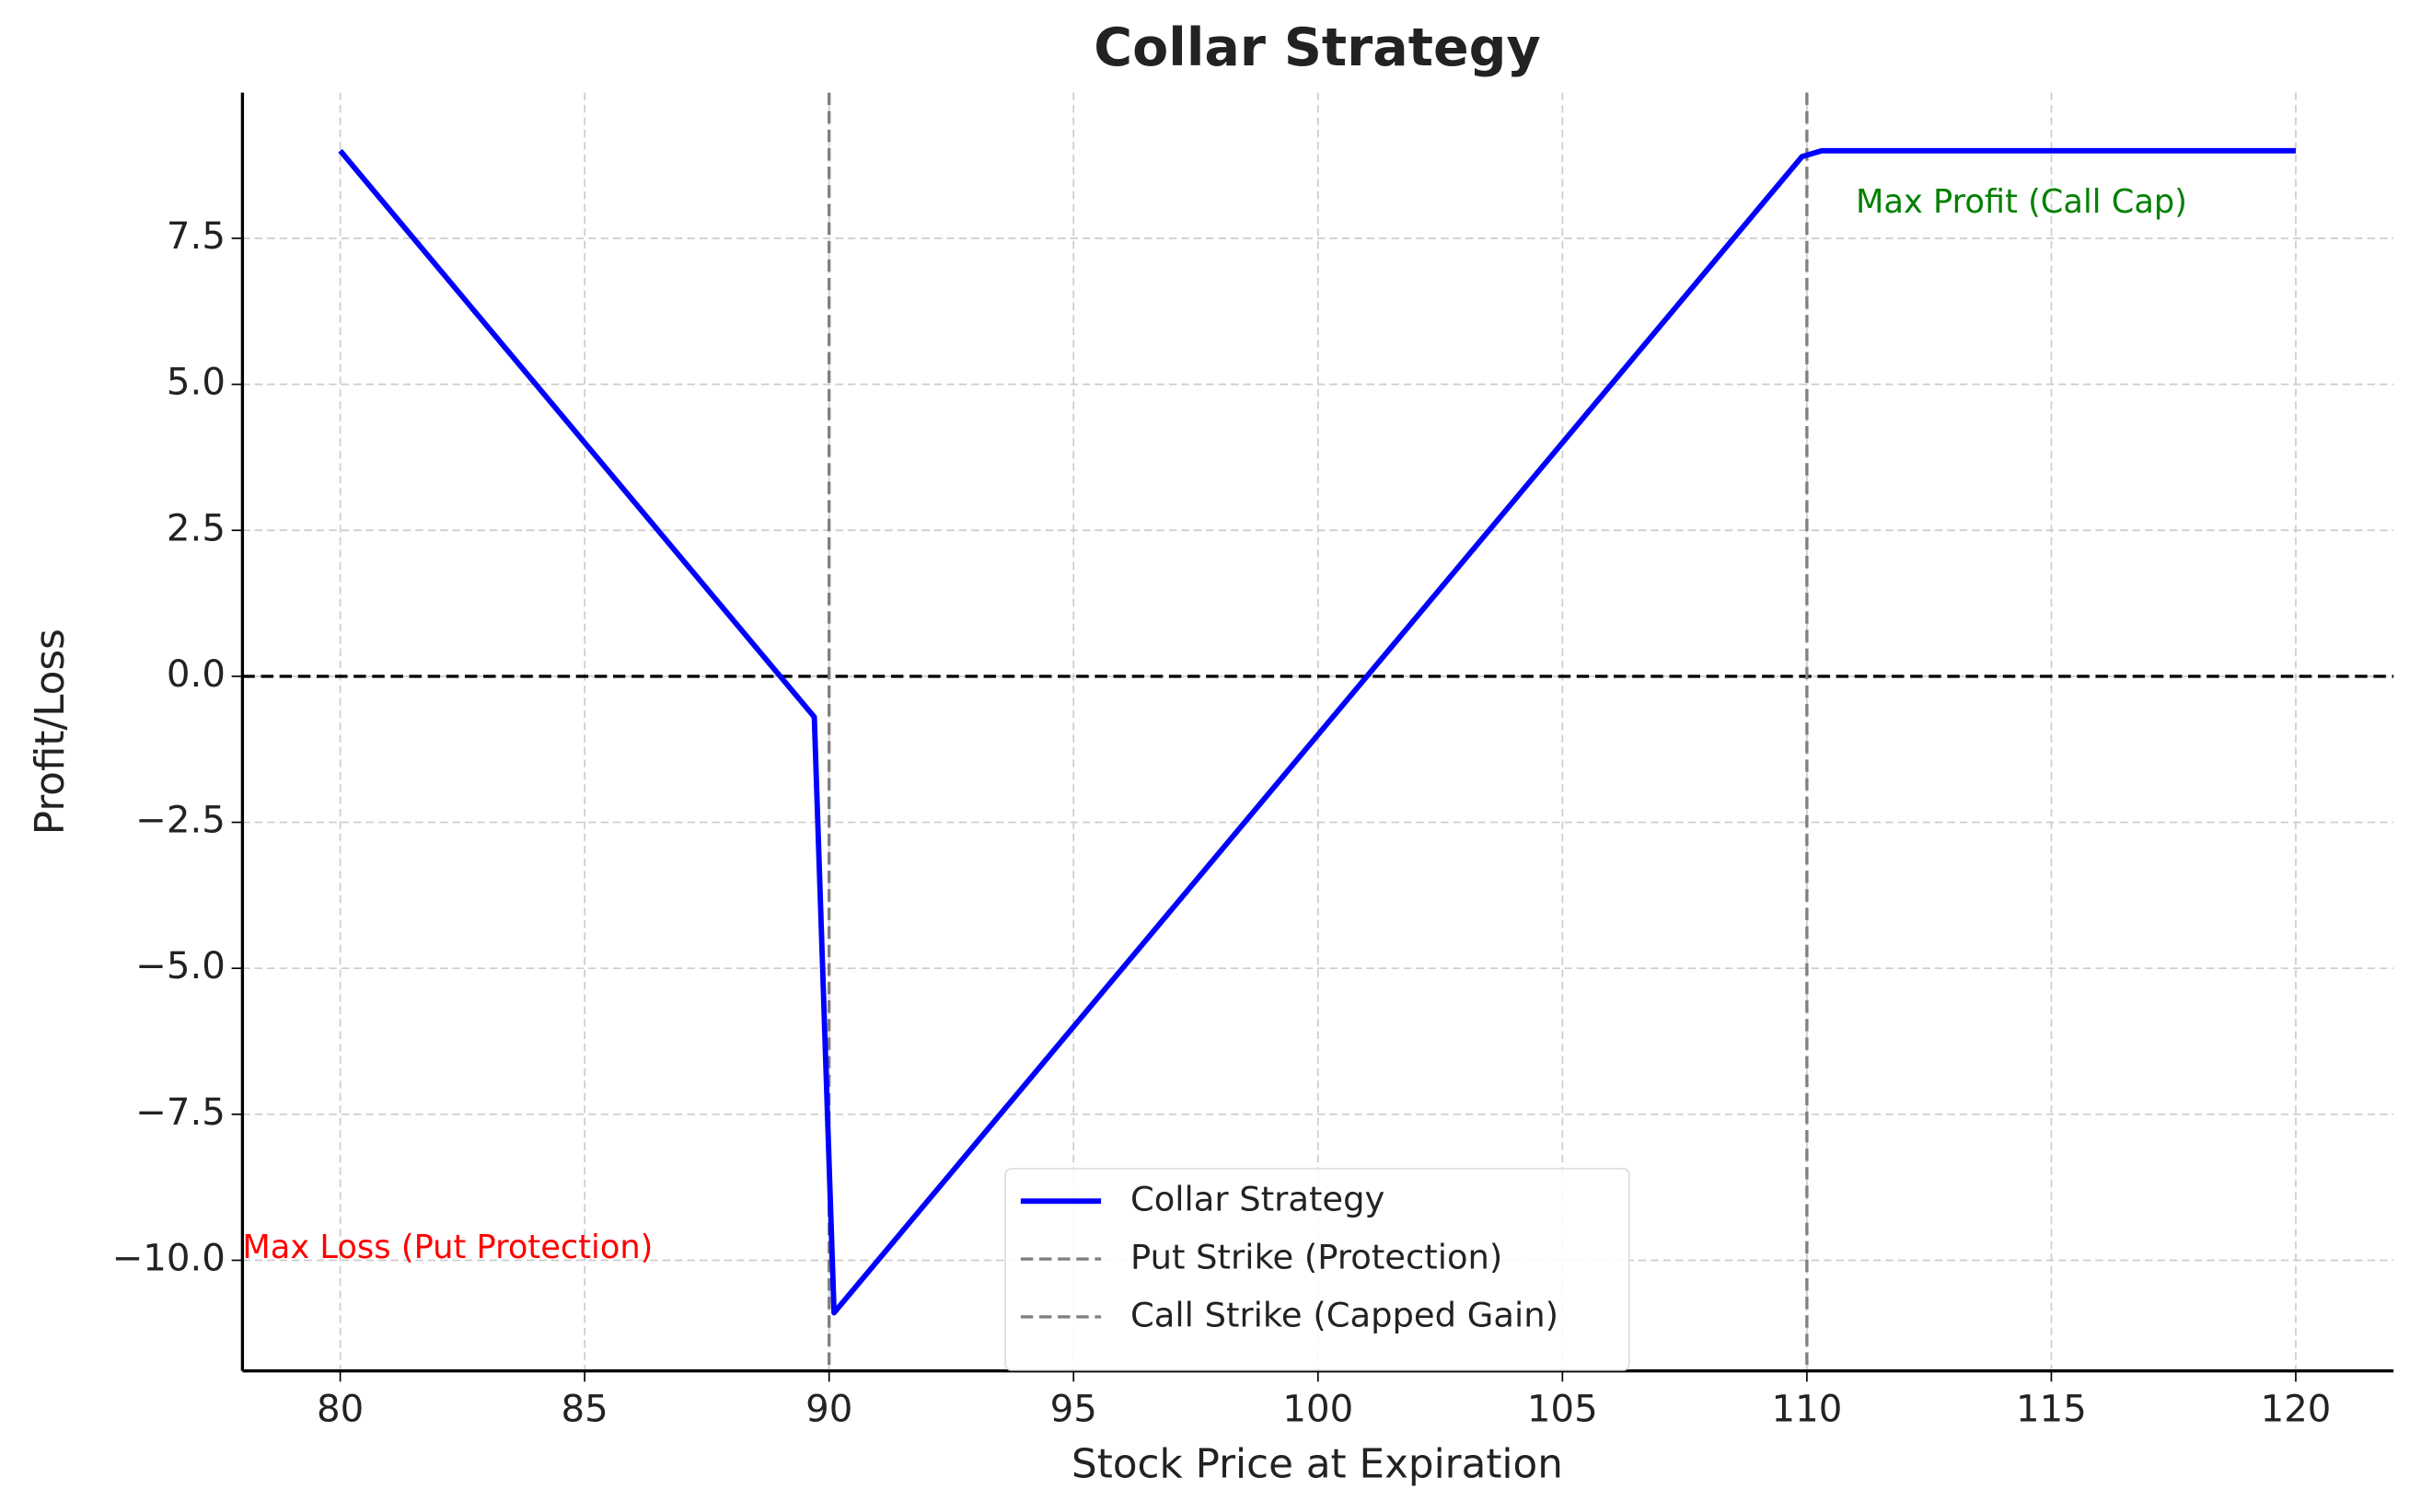 The height and width of the screenshot is (1512, 2409). I want to click on y-axis-label: Profit/Loss, so click(51, 732).